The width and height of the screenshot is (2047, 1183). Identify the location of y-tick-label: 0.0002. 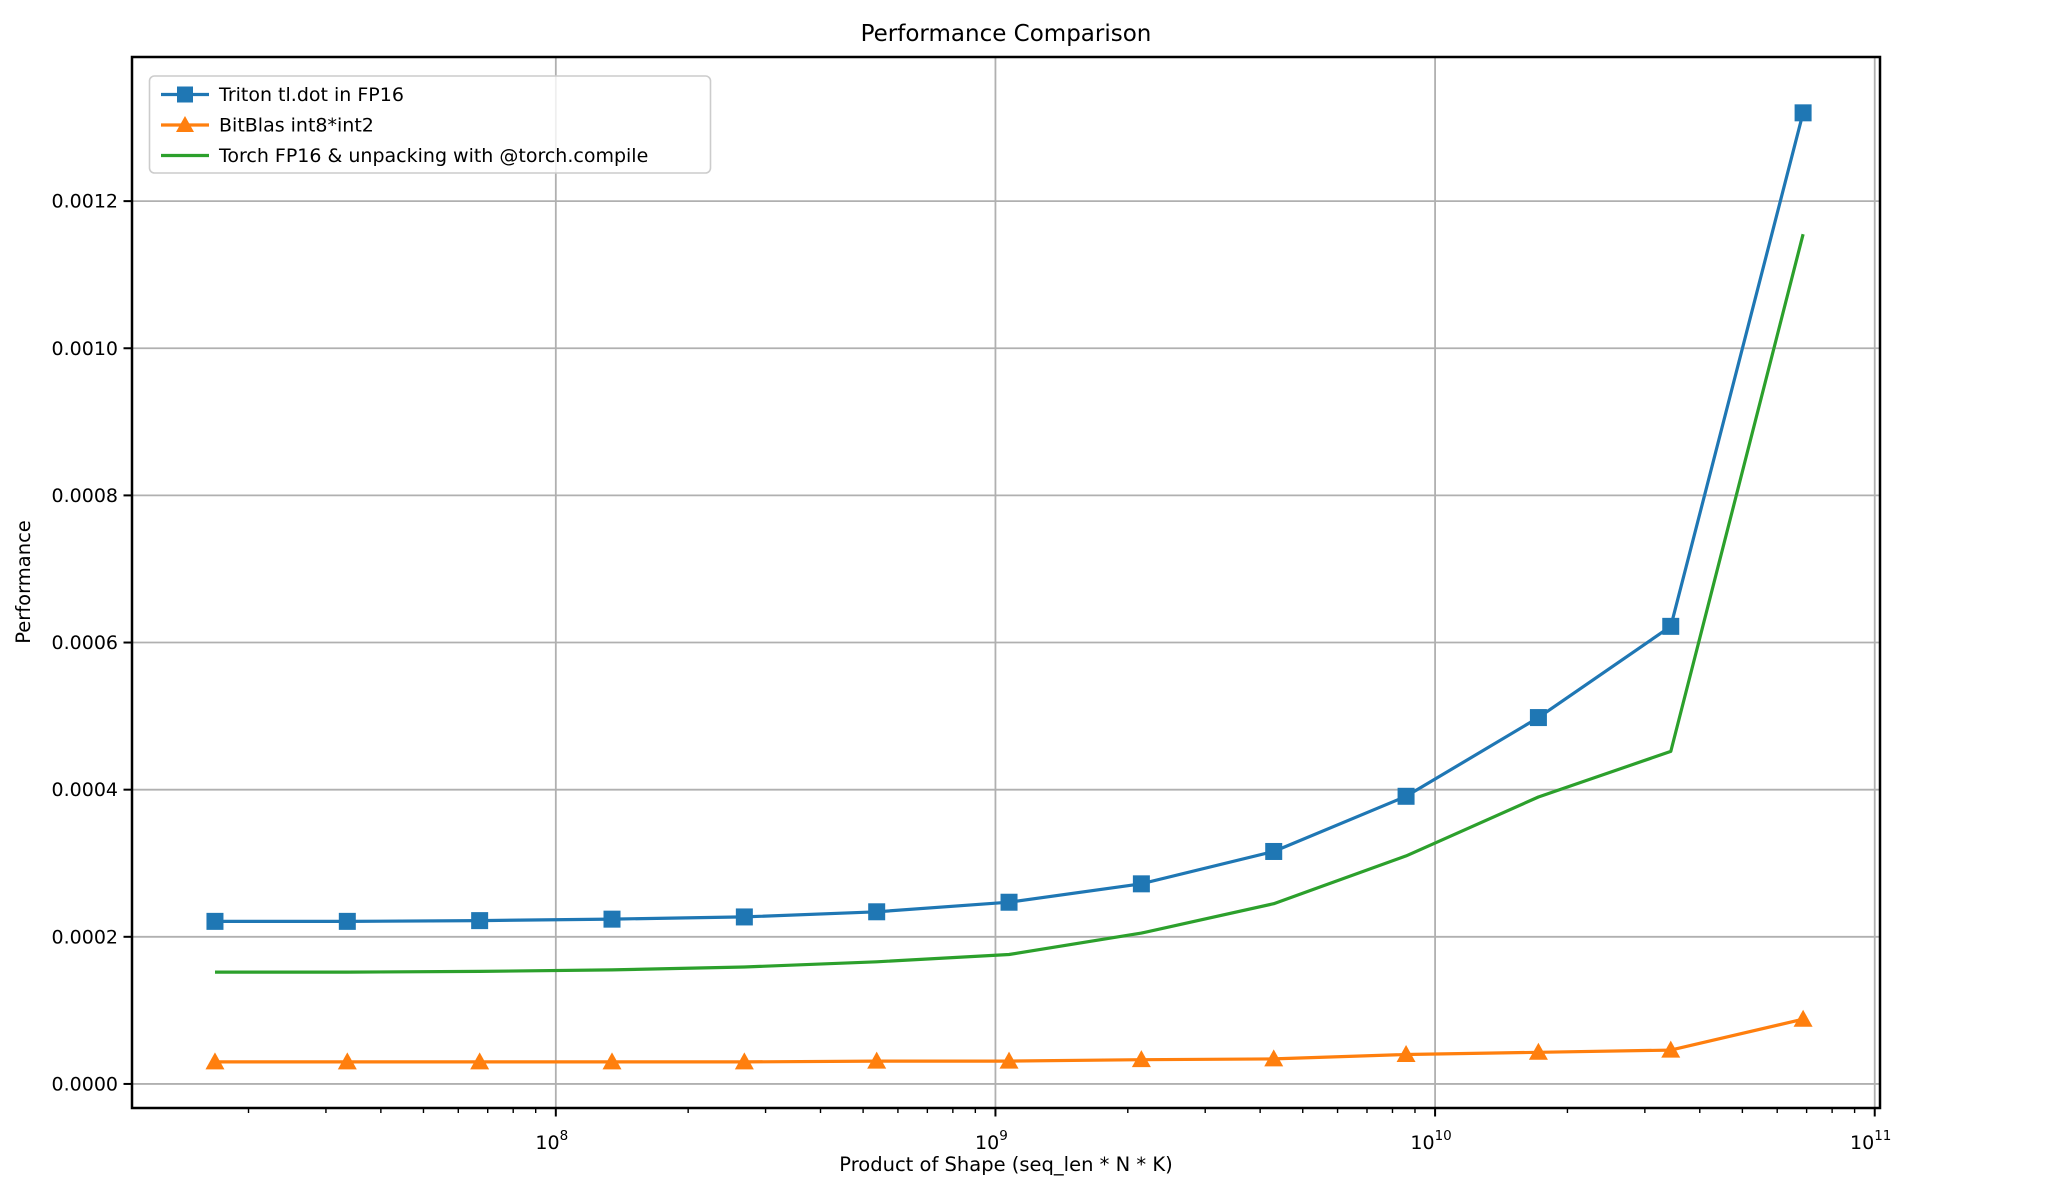
(85, 937).